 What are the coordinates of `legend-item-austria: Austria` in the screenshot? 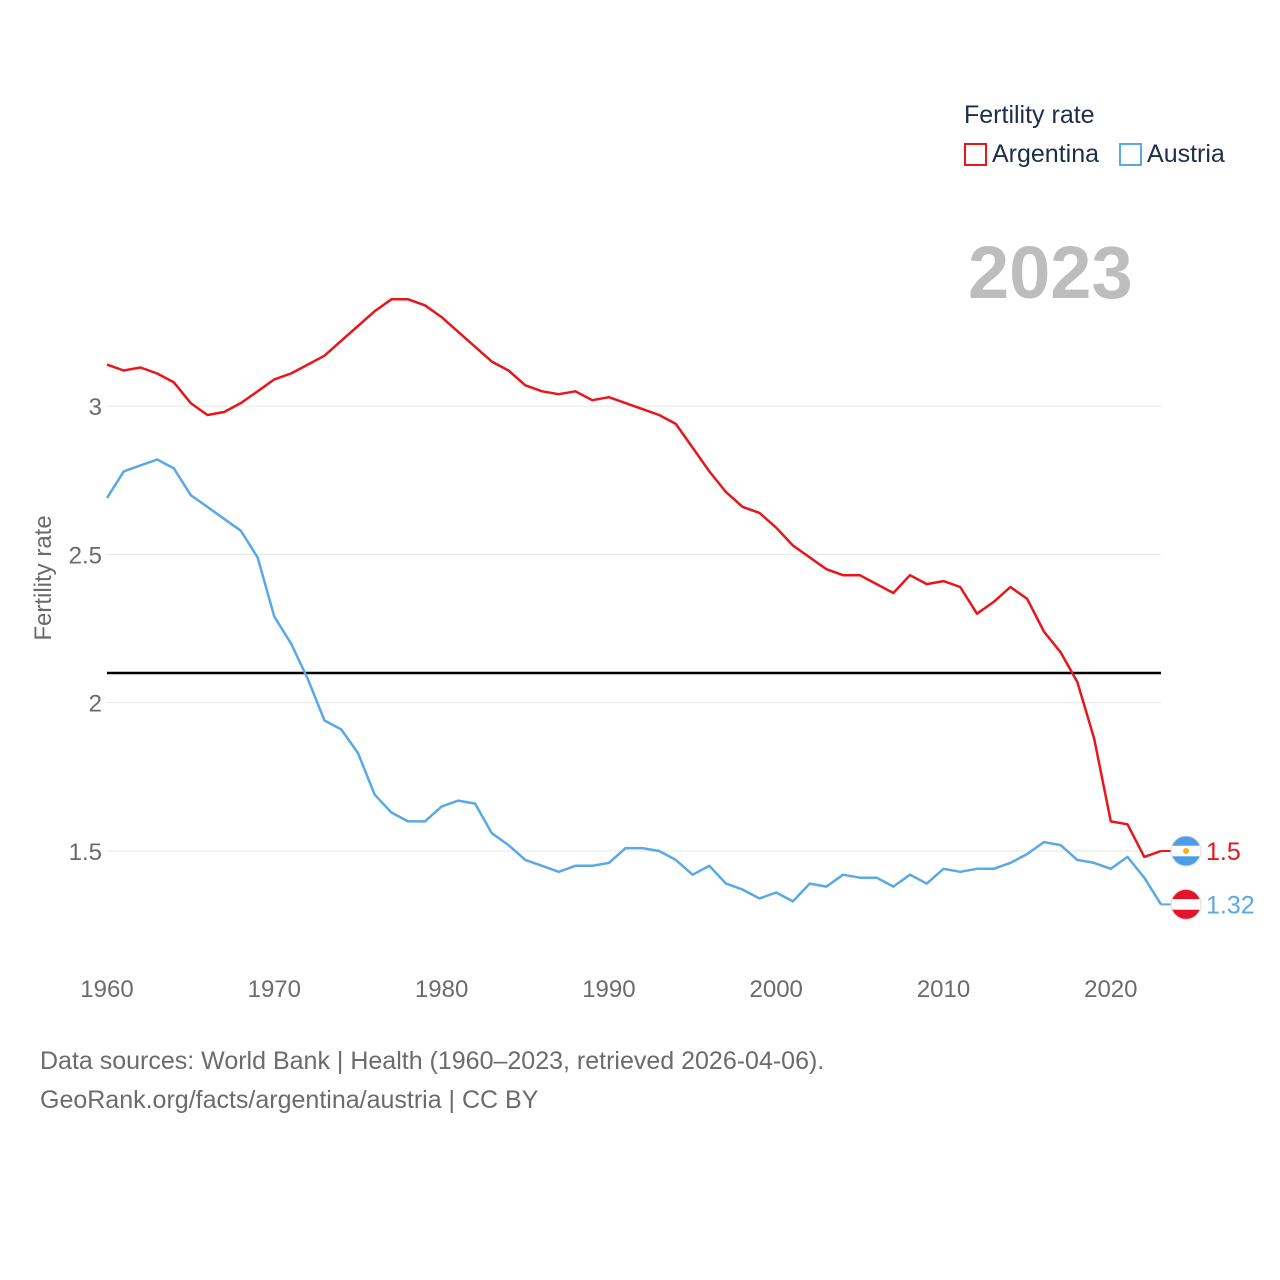 It's located at (1172, 154).